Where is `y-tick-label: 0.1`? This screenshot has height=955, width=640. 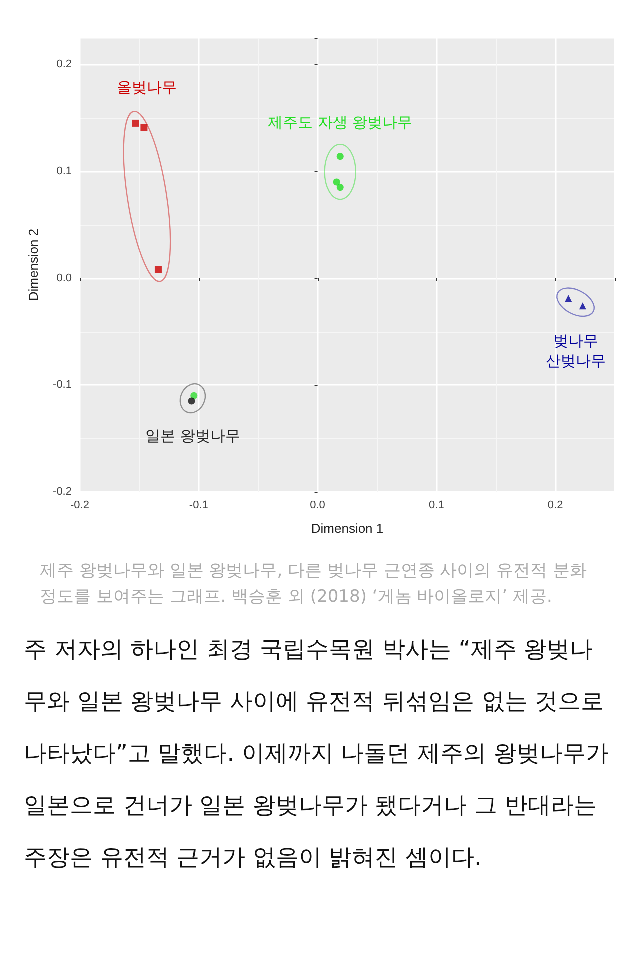
y-tick-label: 0.1 is located at coordinates (64, 172).